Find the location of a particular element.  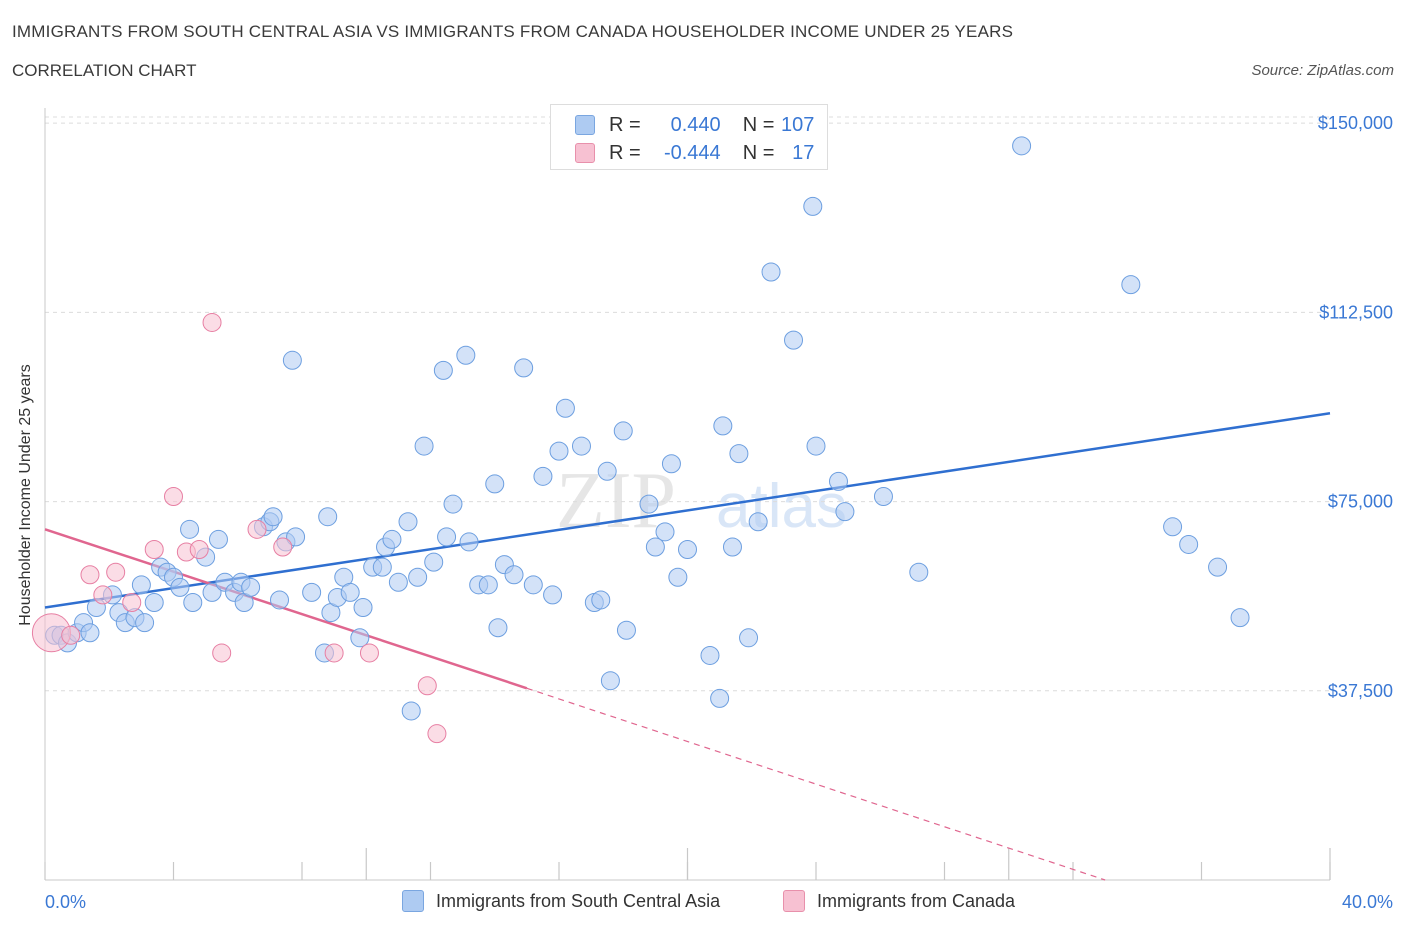

y-tick-label: $75,000 is located at coordinates (1360, 502).